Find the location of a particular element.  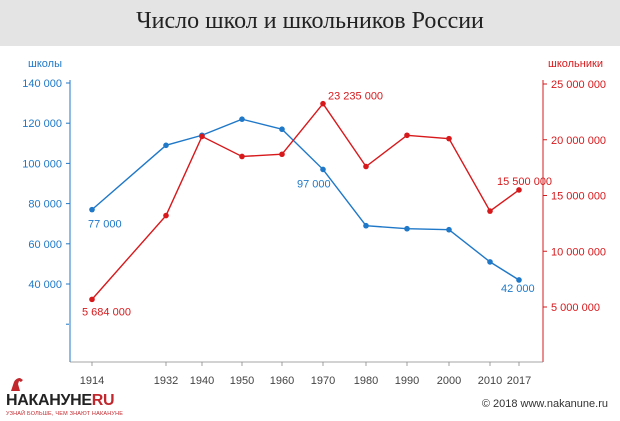

x-tick-label: 2000 is located at coordinates (449, 381).